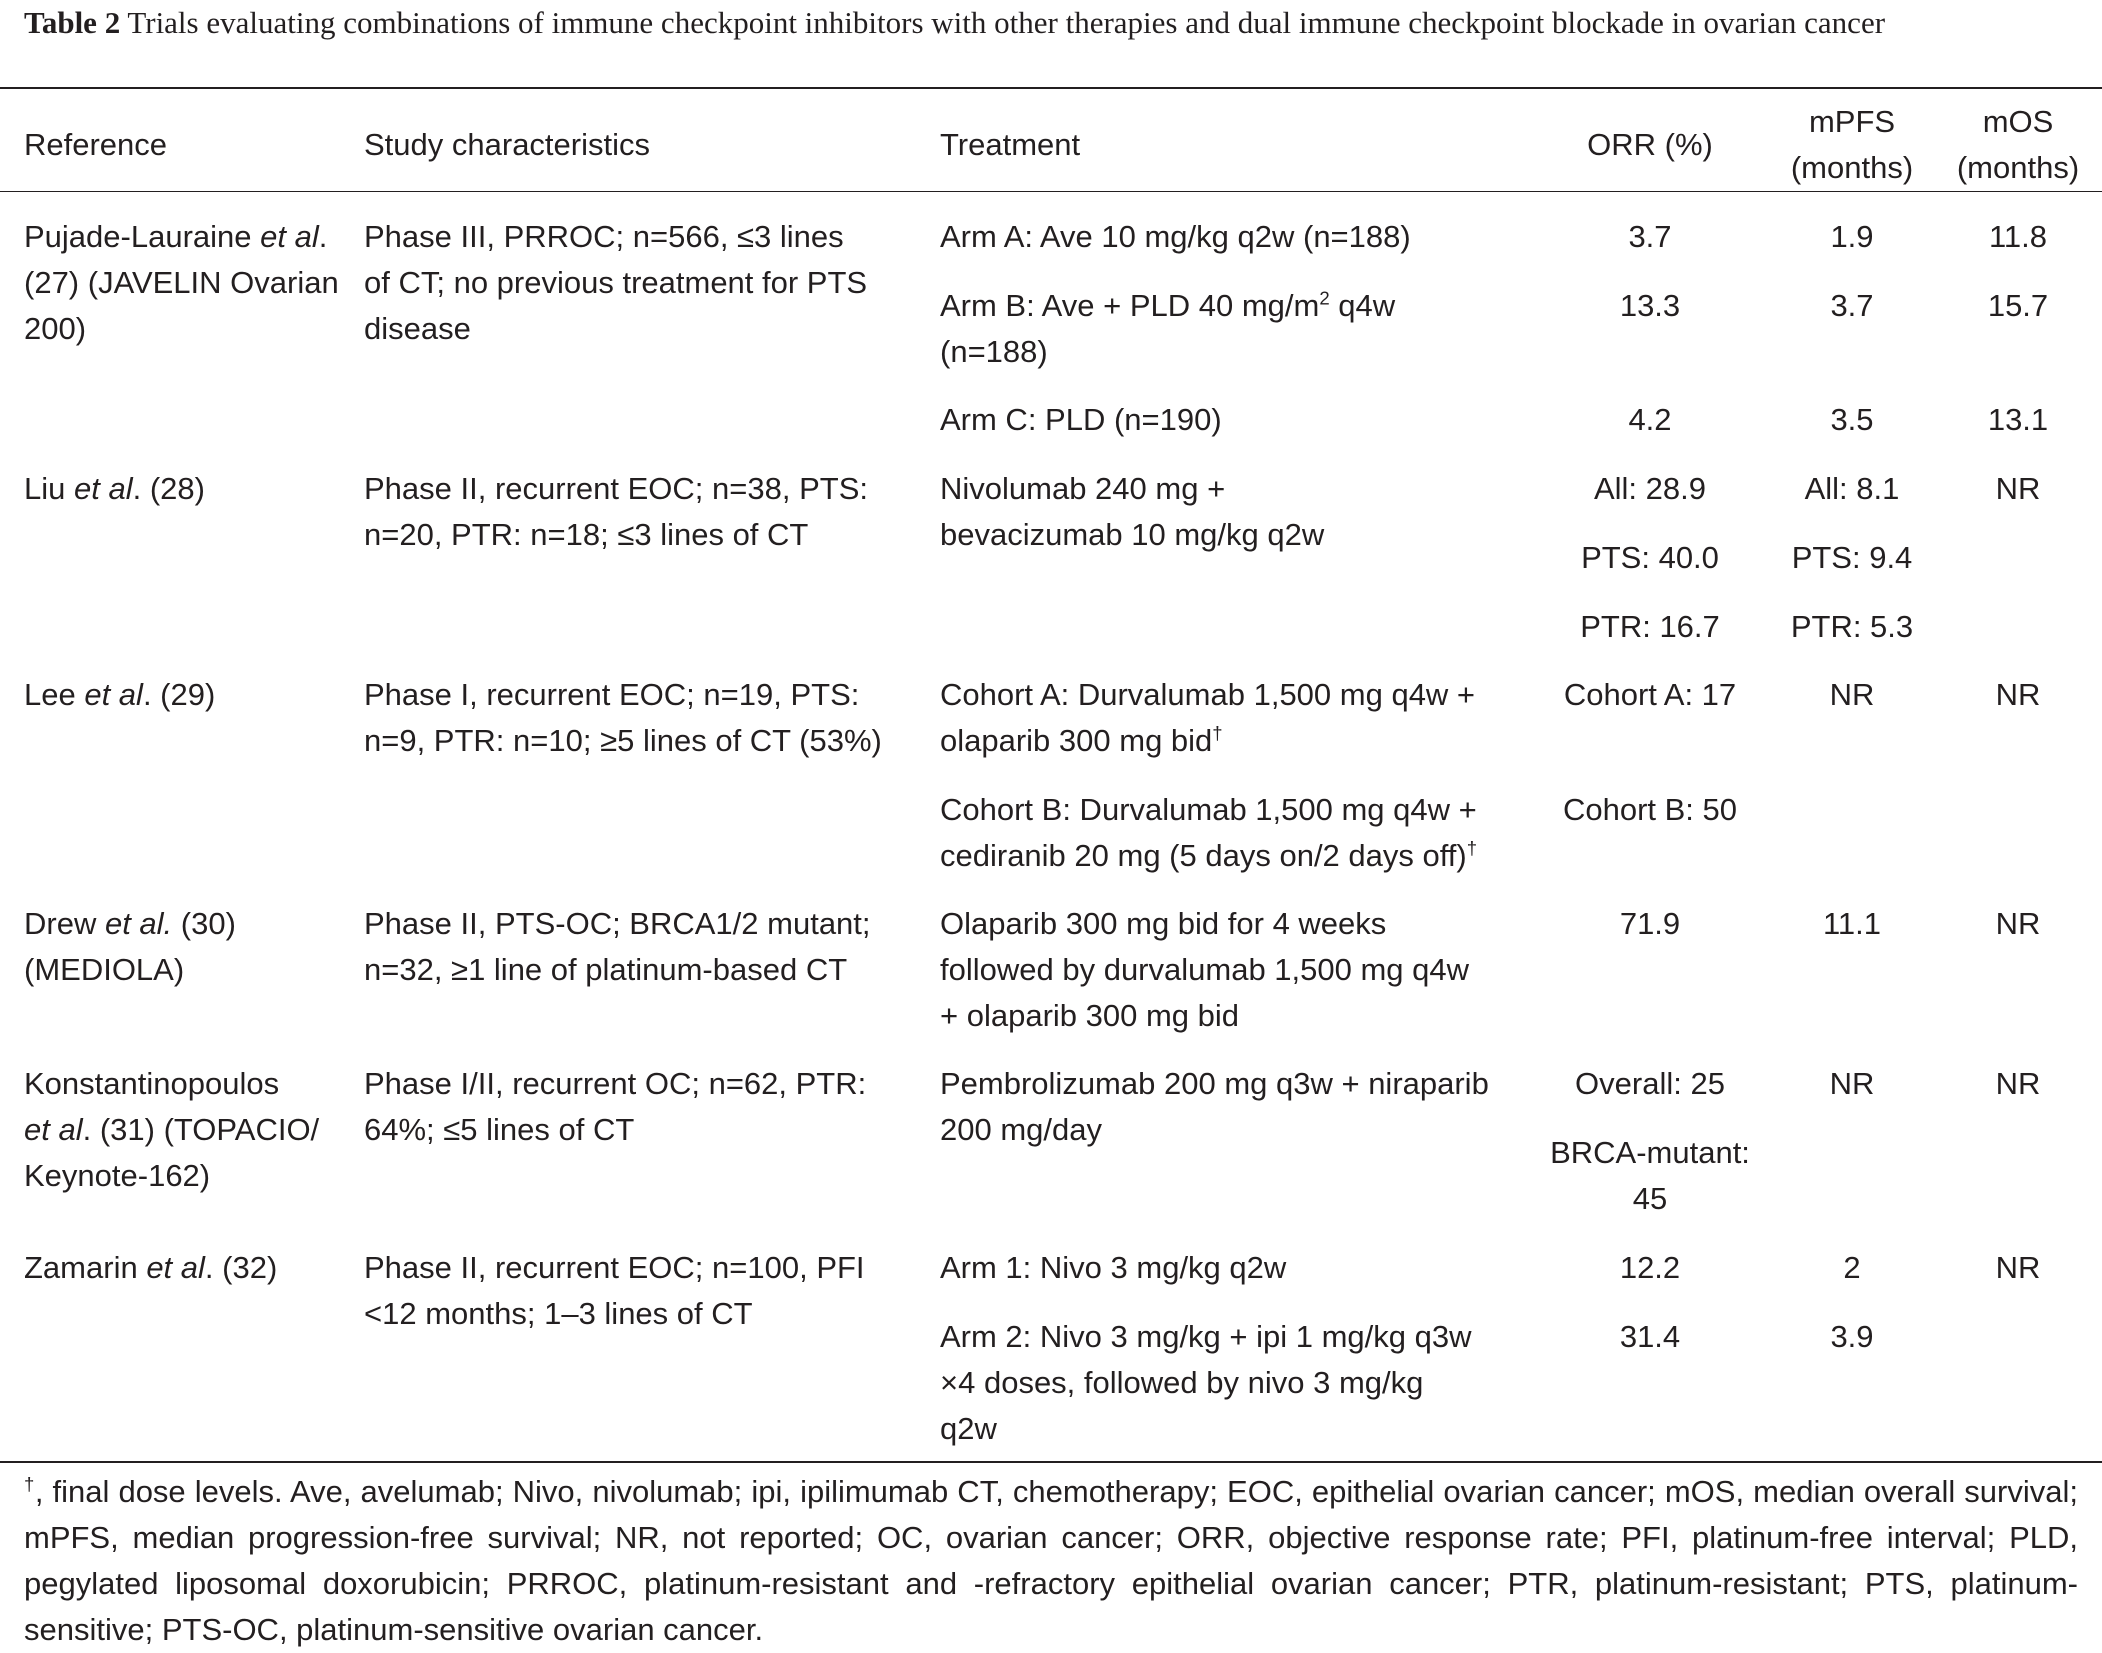 This screenshot has width=2102, height=1653. Describe the element at coordinates (2018, 694) in the screenshot. I see `row3-mos: NR` at that location.